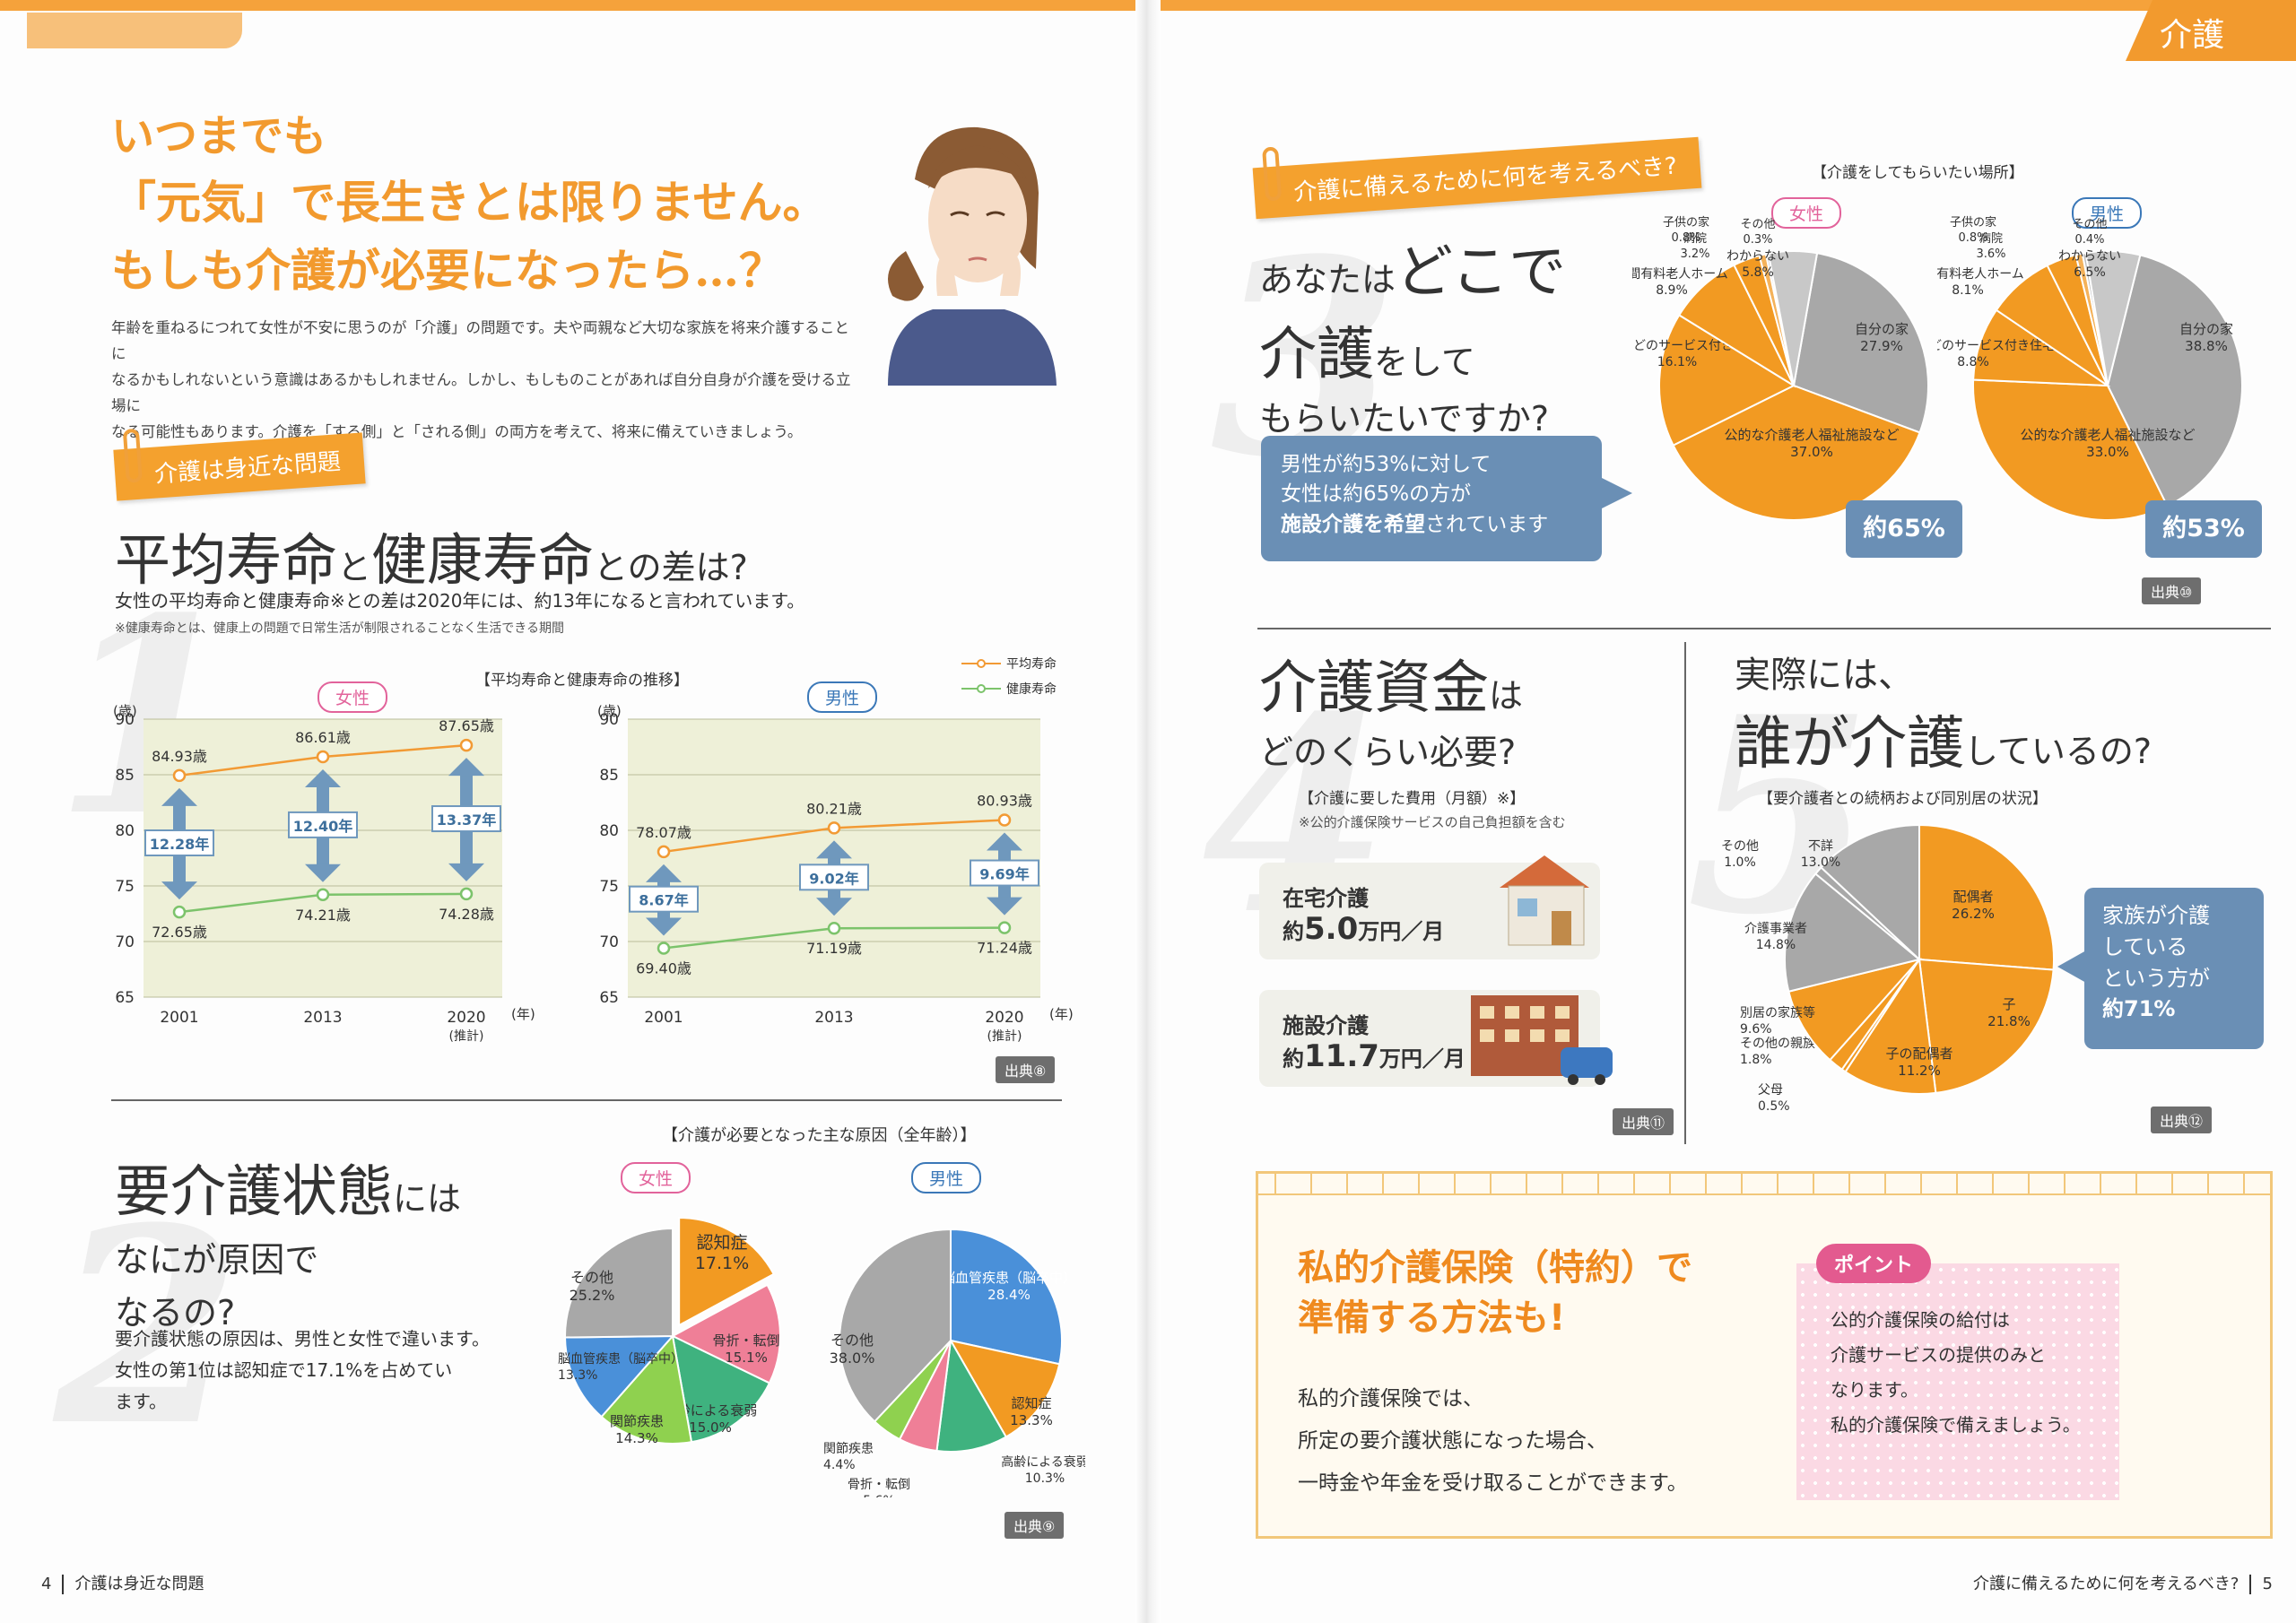 The width and height of the screenshot is (2296, 1623). Describe the element at coordinates (2145, 946) in the screenshot. I see `bubble-line: している` at that location.